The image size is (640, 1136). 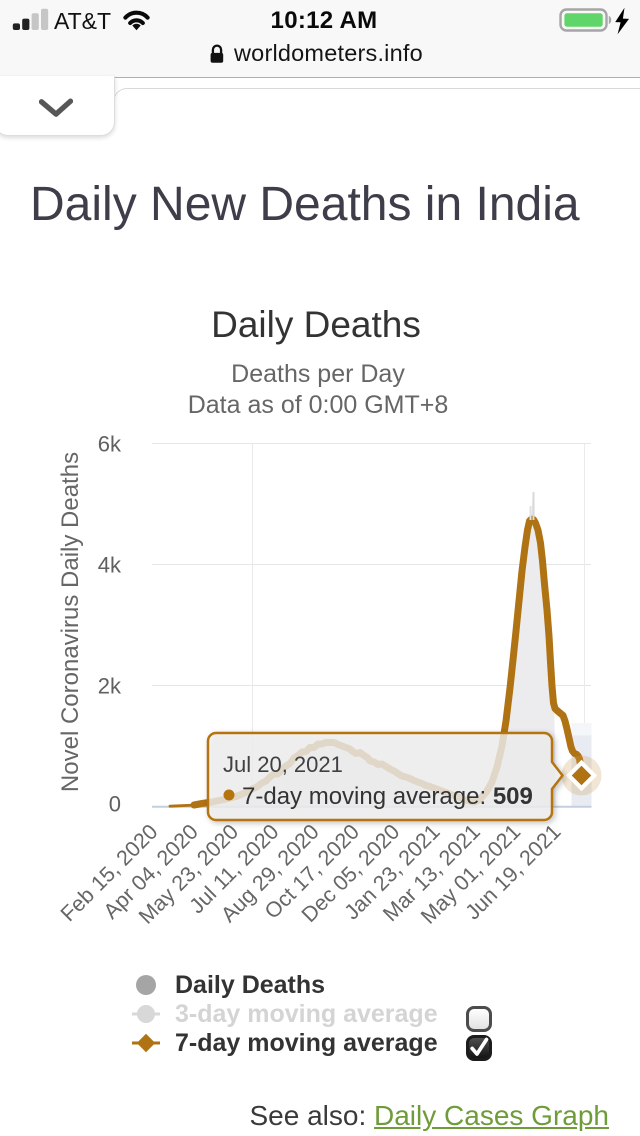 I want to click on svg-text: 3-day moving average, so click(x=306, y=1014).